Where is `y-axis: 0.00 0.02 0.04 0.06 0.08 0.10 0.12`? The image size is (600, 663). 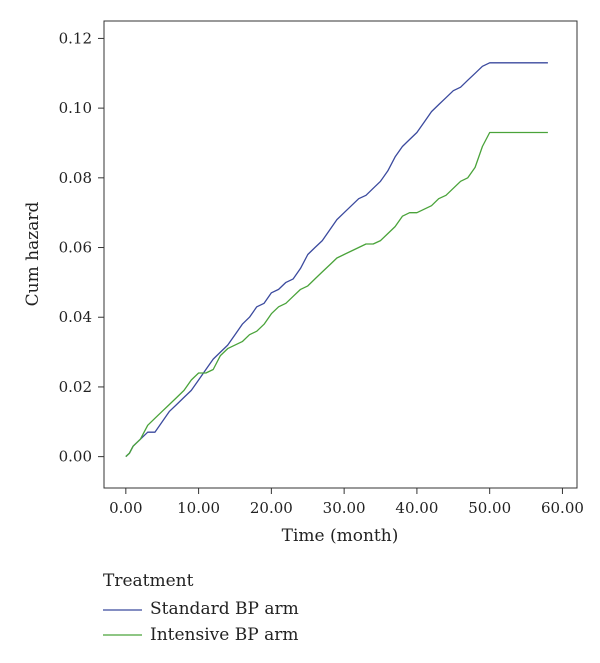 y-axis: 0.00 0.02 0.04 0.06 0.08 0.10 0.12 is located at coordinates (81, 247).